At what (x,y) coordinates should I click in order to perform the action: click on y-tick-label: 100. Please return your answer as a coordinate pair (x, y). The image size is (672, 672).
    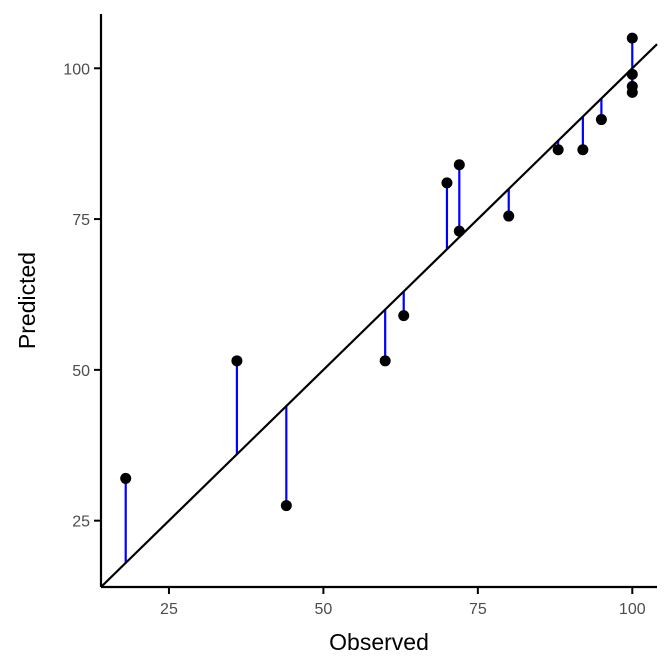
    Looking at the image, I should click on (76, 69).